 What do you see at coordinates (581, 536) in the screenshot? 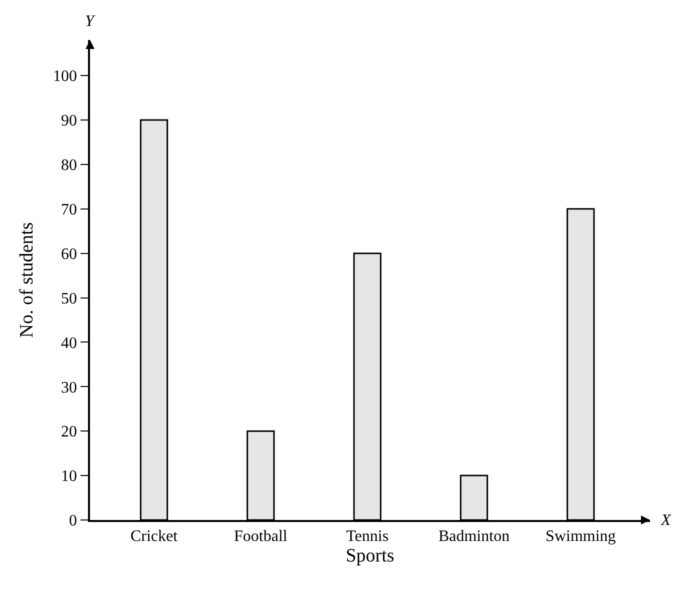
I see `x-tick-label: Swimming` at bounding box center [581, 536].